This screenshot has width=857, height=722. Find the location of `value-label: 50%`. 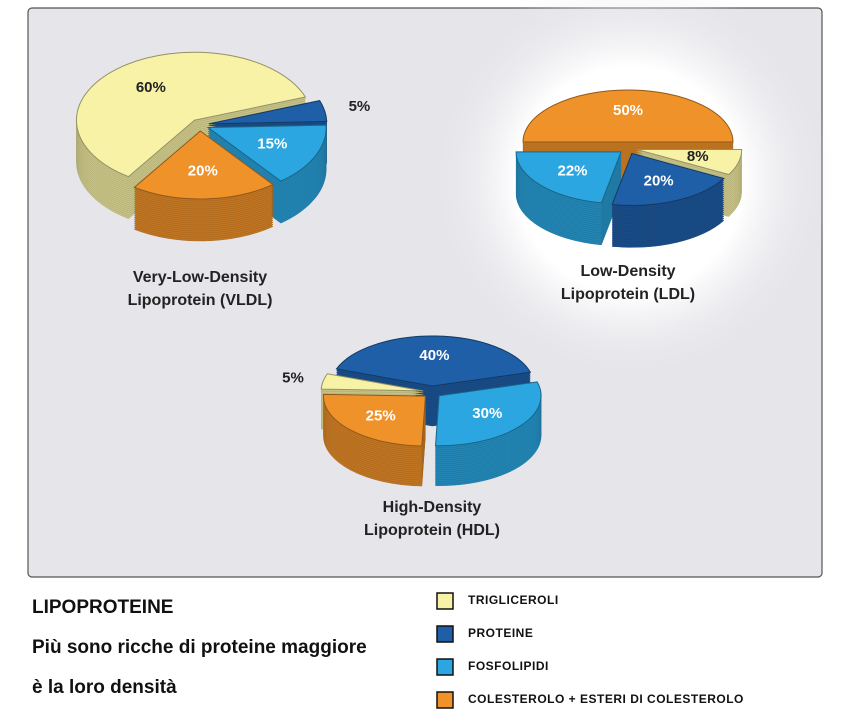

value-label: 50% is located at coordinates (628, 110).